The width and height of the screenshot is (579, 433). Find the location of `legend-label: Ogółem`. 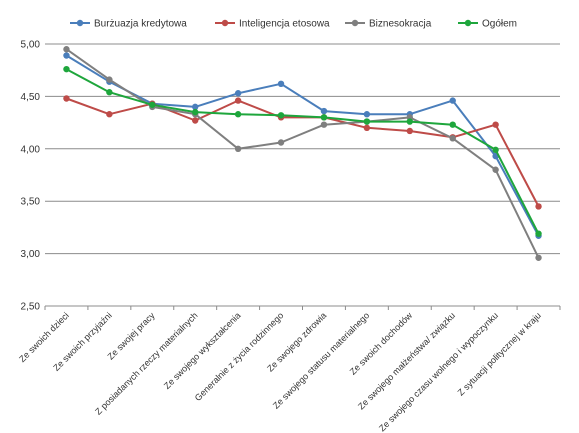

legend-label: Ogółem is located at coordinates (499, 24).